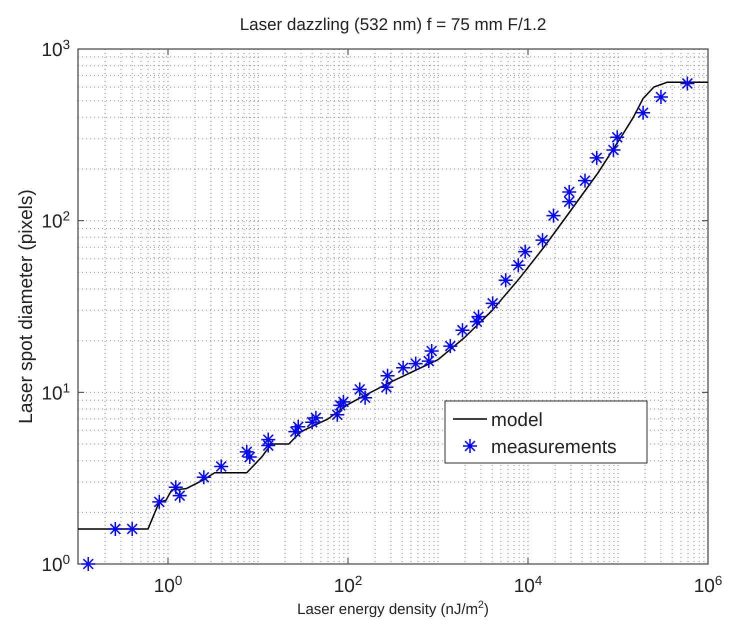 This screenshot has height=630, width=738. What do you see at coordinates (55, 48) in the screenshot?
I see `y-tick-label: 10$^{3}$` at bounding box center [55, 48].